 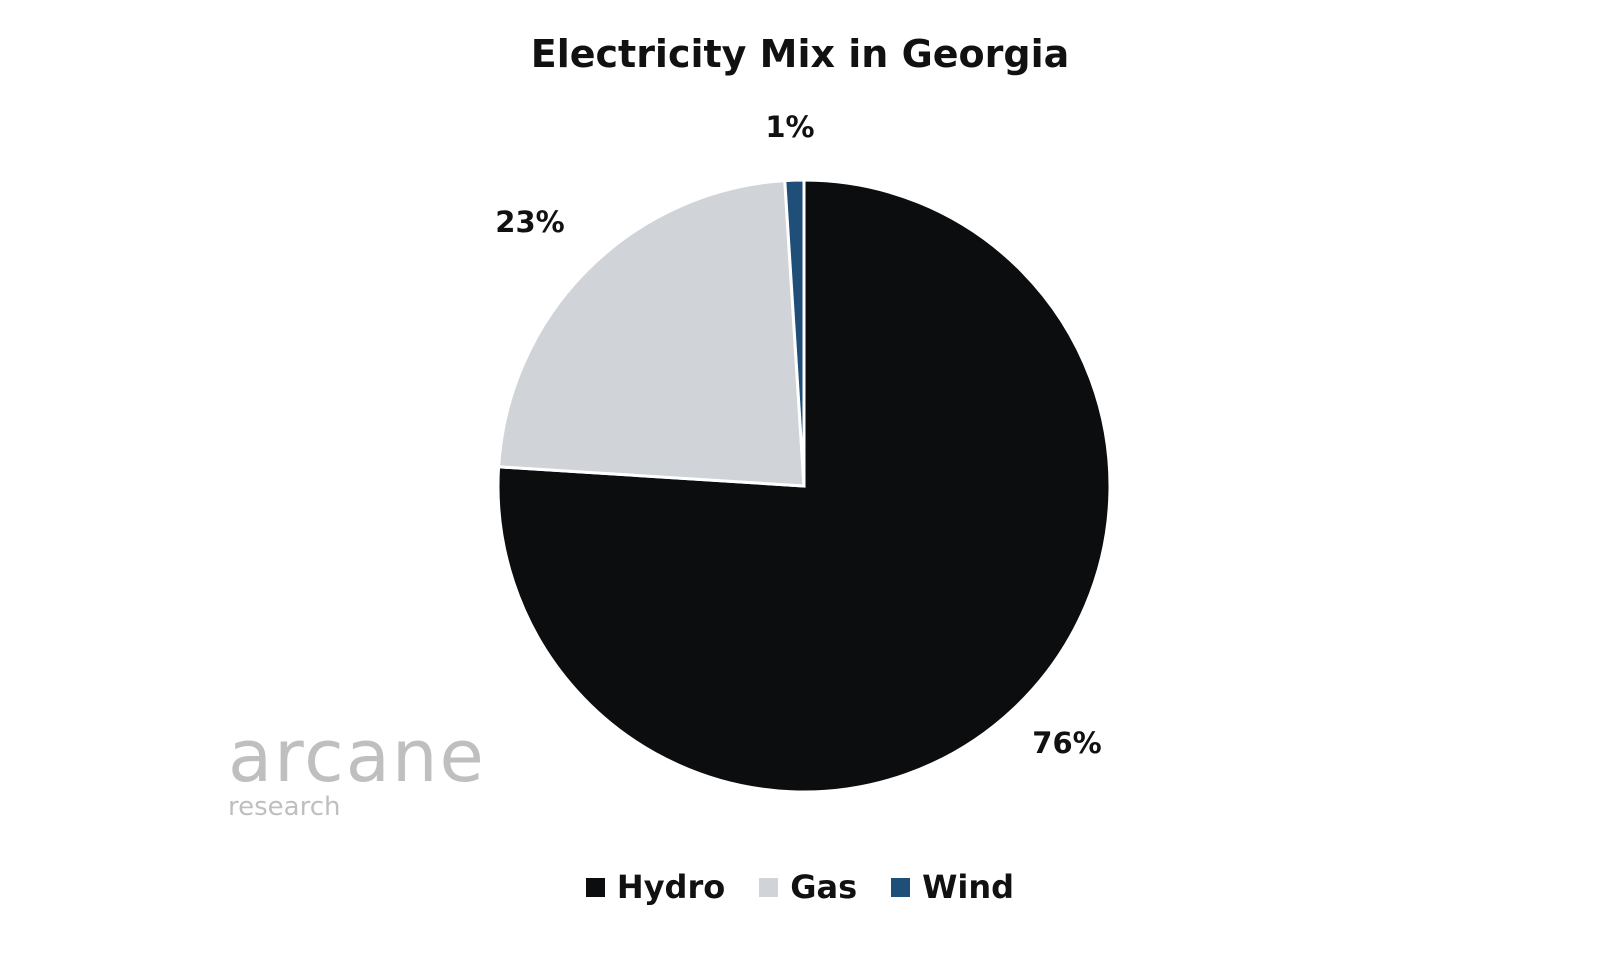 I want to click on data-label-hydro: 76%, so click(x=1066, y=743).